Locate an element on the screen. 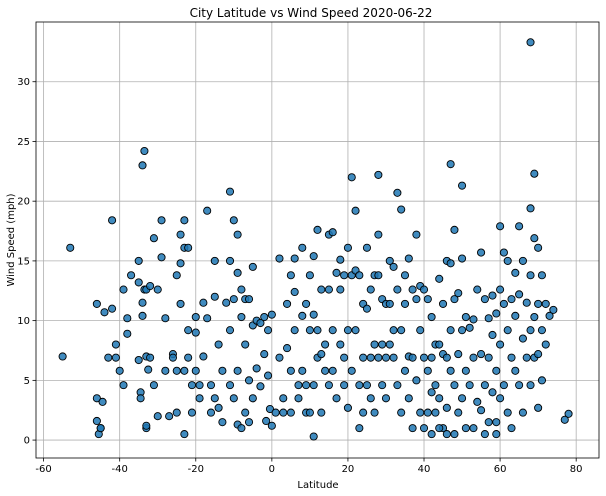 Image resolution: width=606 pixels, height=496 pixels. y-tick-label: 15 is located at coordinates (23, 261).